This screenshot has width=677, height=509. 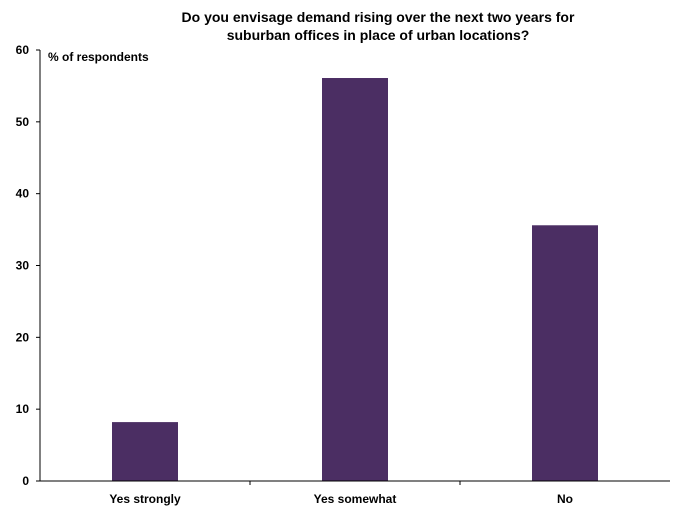 I want to click on y-ticks-layer: 0 10 20 30 40 50 60, so click(x=28, y=265).